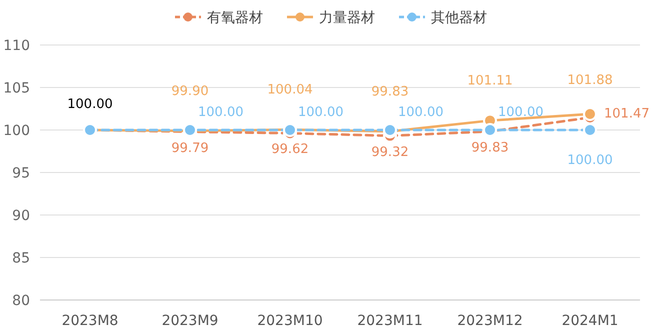 The height and width of the screenshot is (336, 660). I want to click on x-tick-label: 2023M9, so click(190, 321).